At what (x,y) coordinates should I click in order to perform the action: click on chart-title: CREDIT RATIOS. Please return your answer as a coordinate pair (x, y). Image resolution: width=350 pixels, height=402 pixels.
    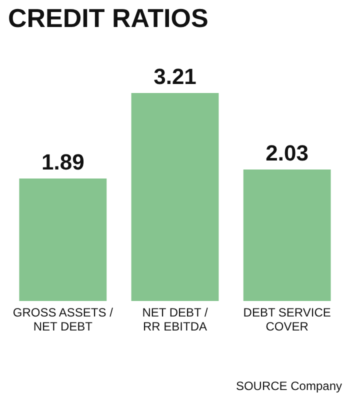
    Looking at the image, I should click on (108, 18).